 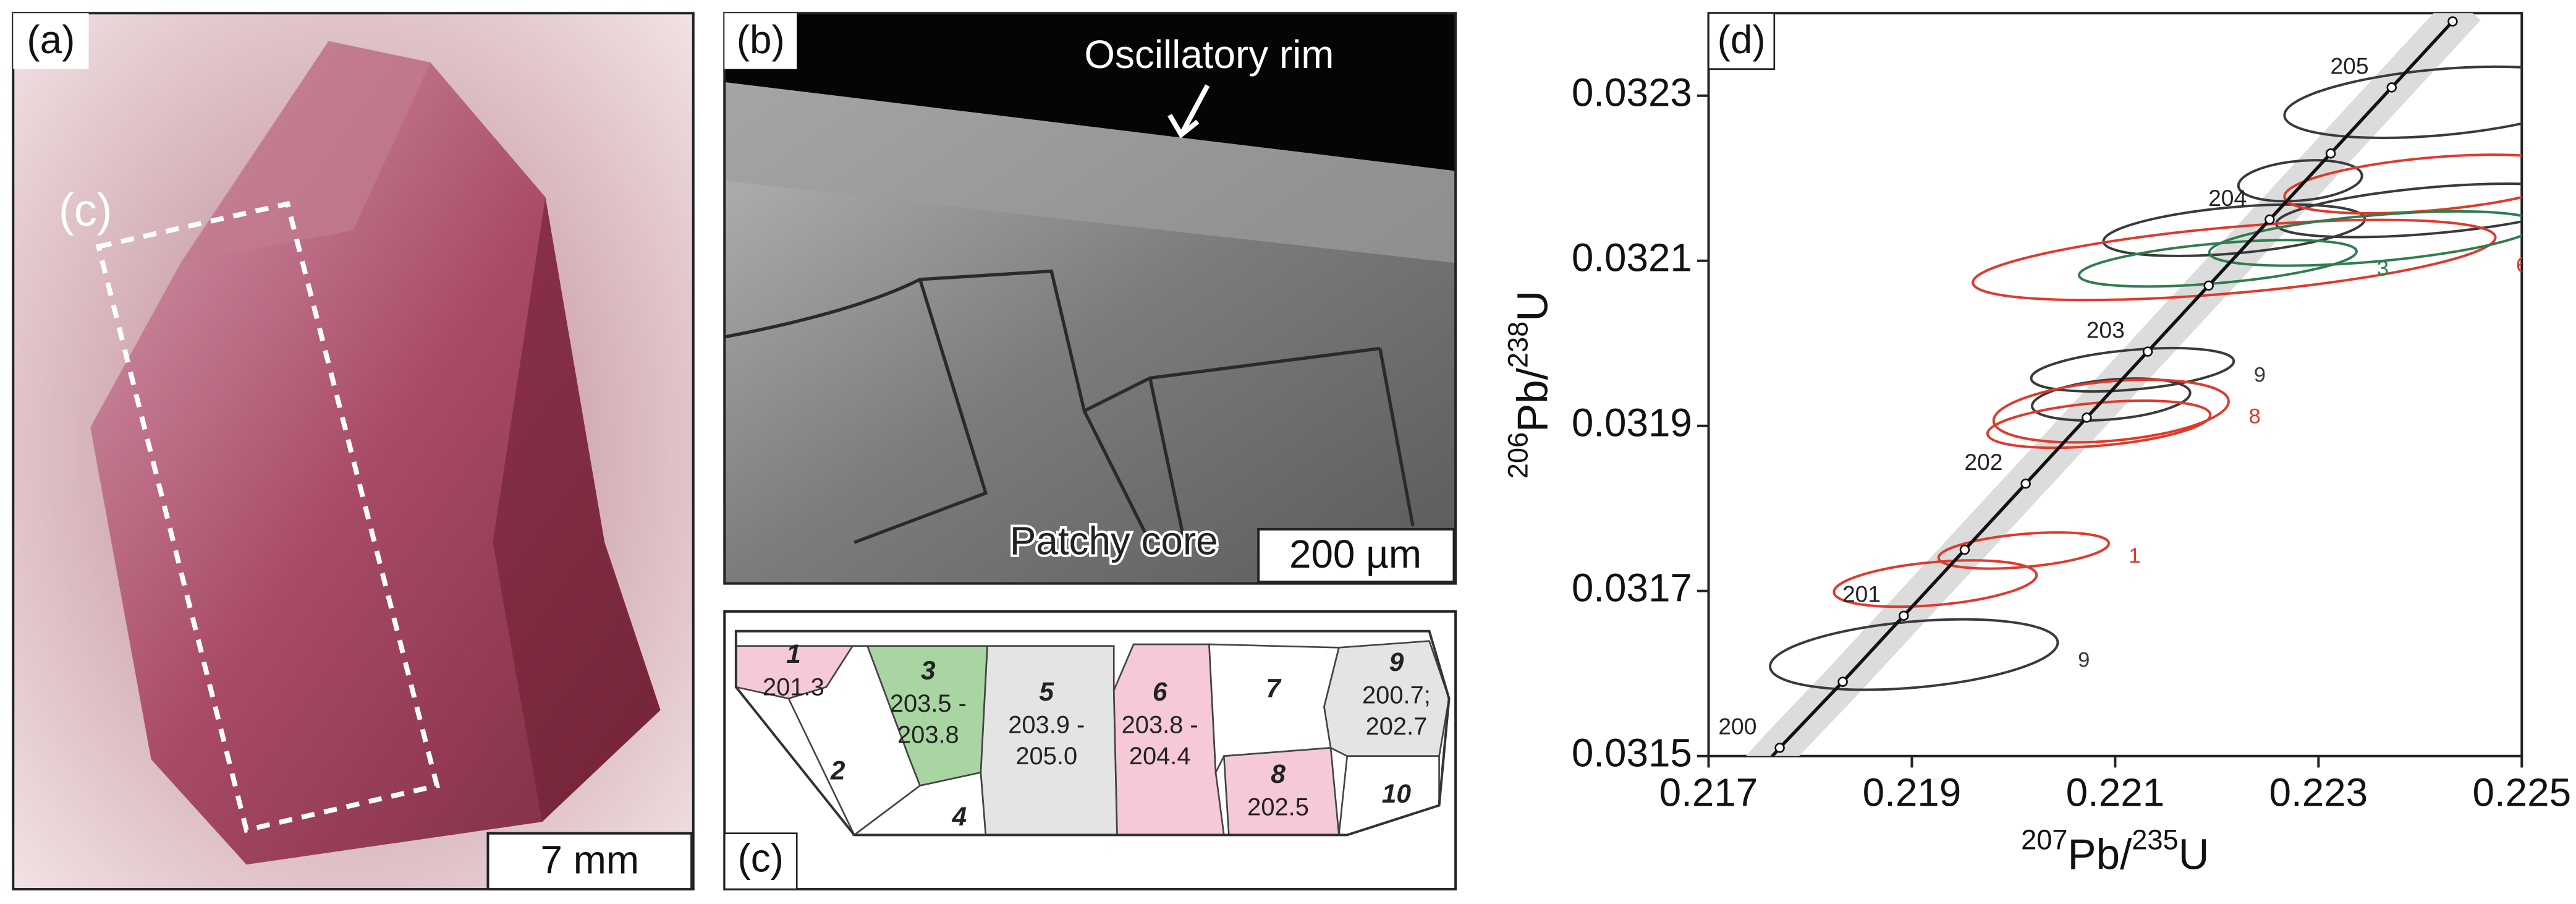 I want to click on domain-id: 10, so click(x=1397, y=794).